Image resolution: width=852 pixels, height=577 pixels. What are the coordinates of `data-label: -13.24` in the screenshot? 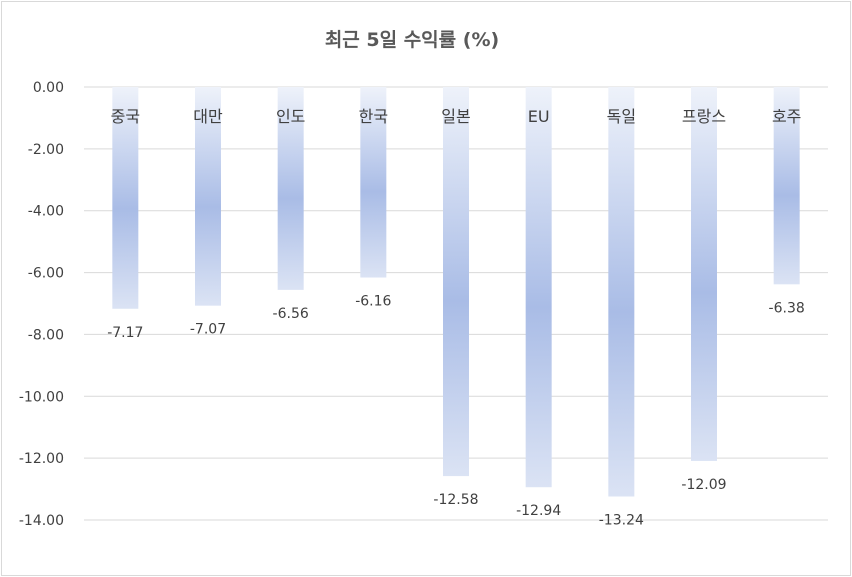 It's located at (621, 520).